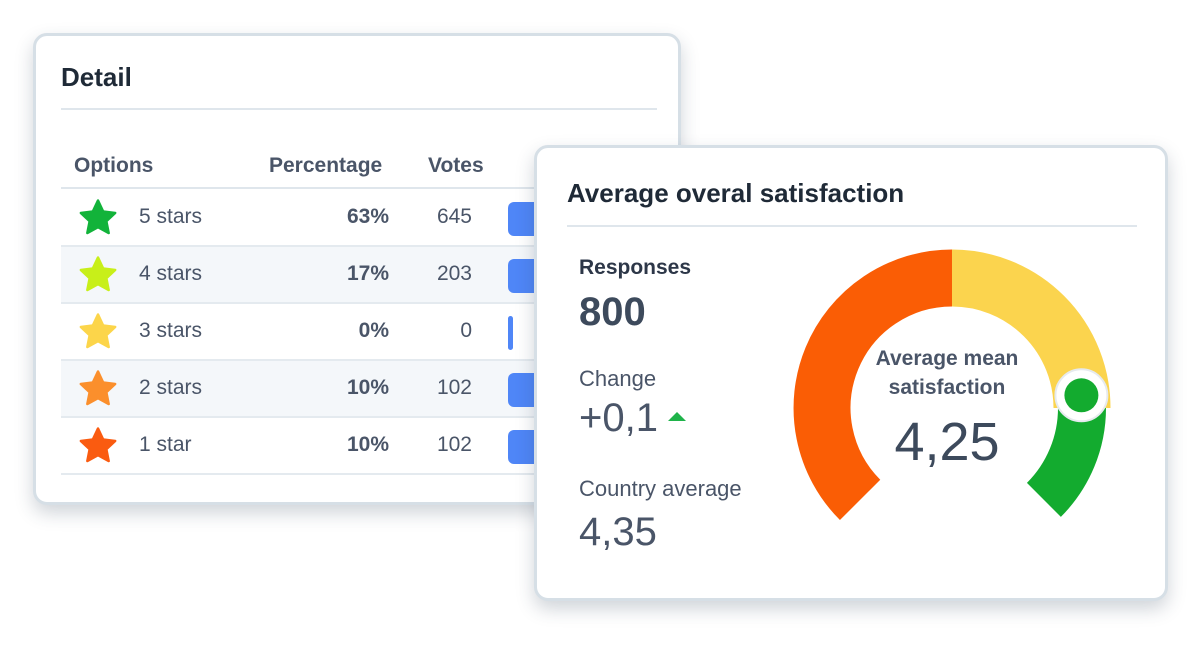 The height and width of the screenshot is (652, 1200). Describe the element at coordinates (359, 109) in the screenshot. I see `detail-divider` at that location.